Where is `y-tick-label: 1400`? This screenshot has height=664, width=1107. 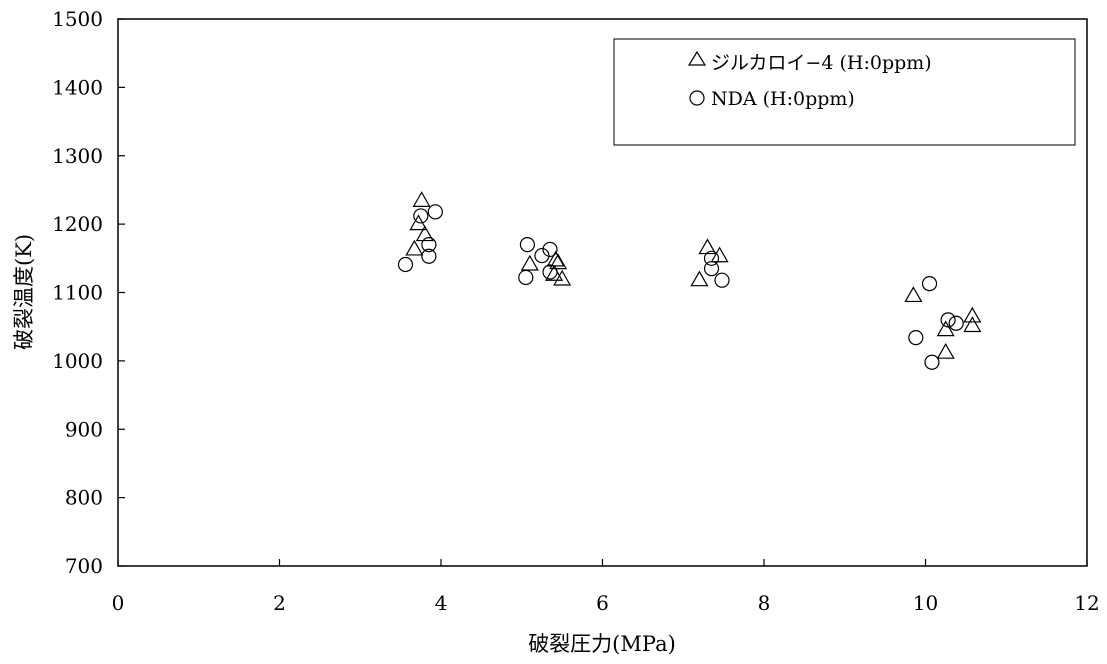 y-tick-label: 1400 is located at coordinates (77, 87).